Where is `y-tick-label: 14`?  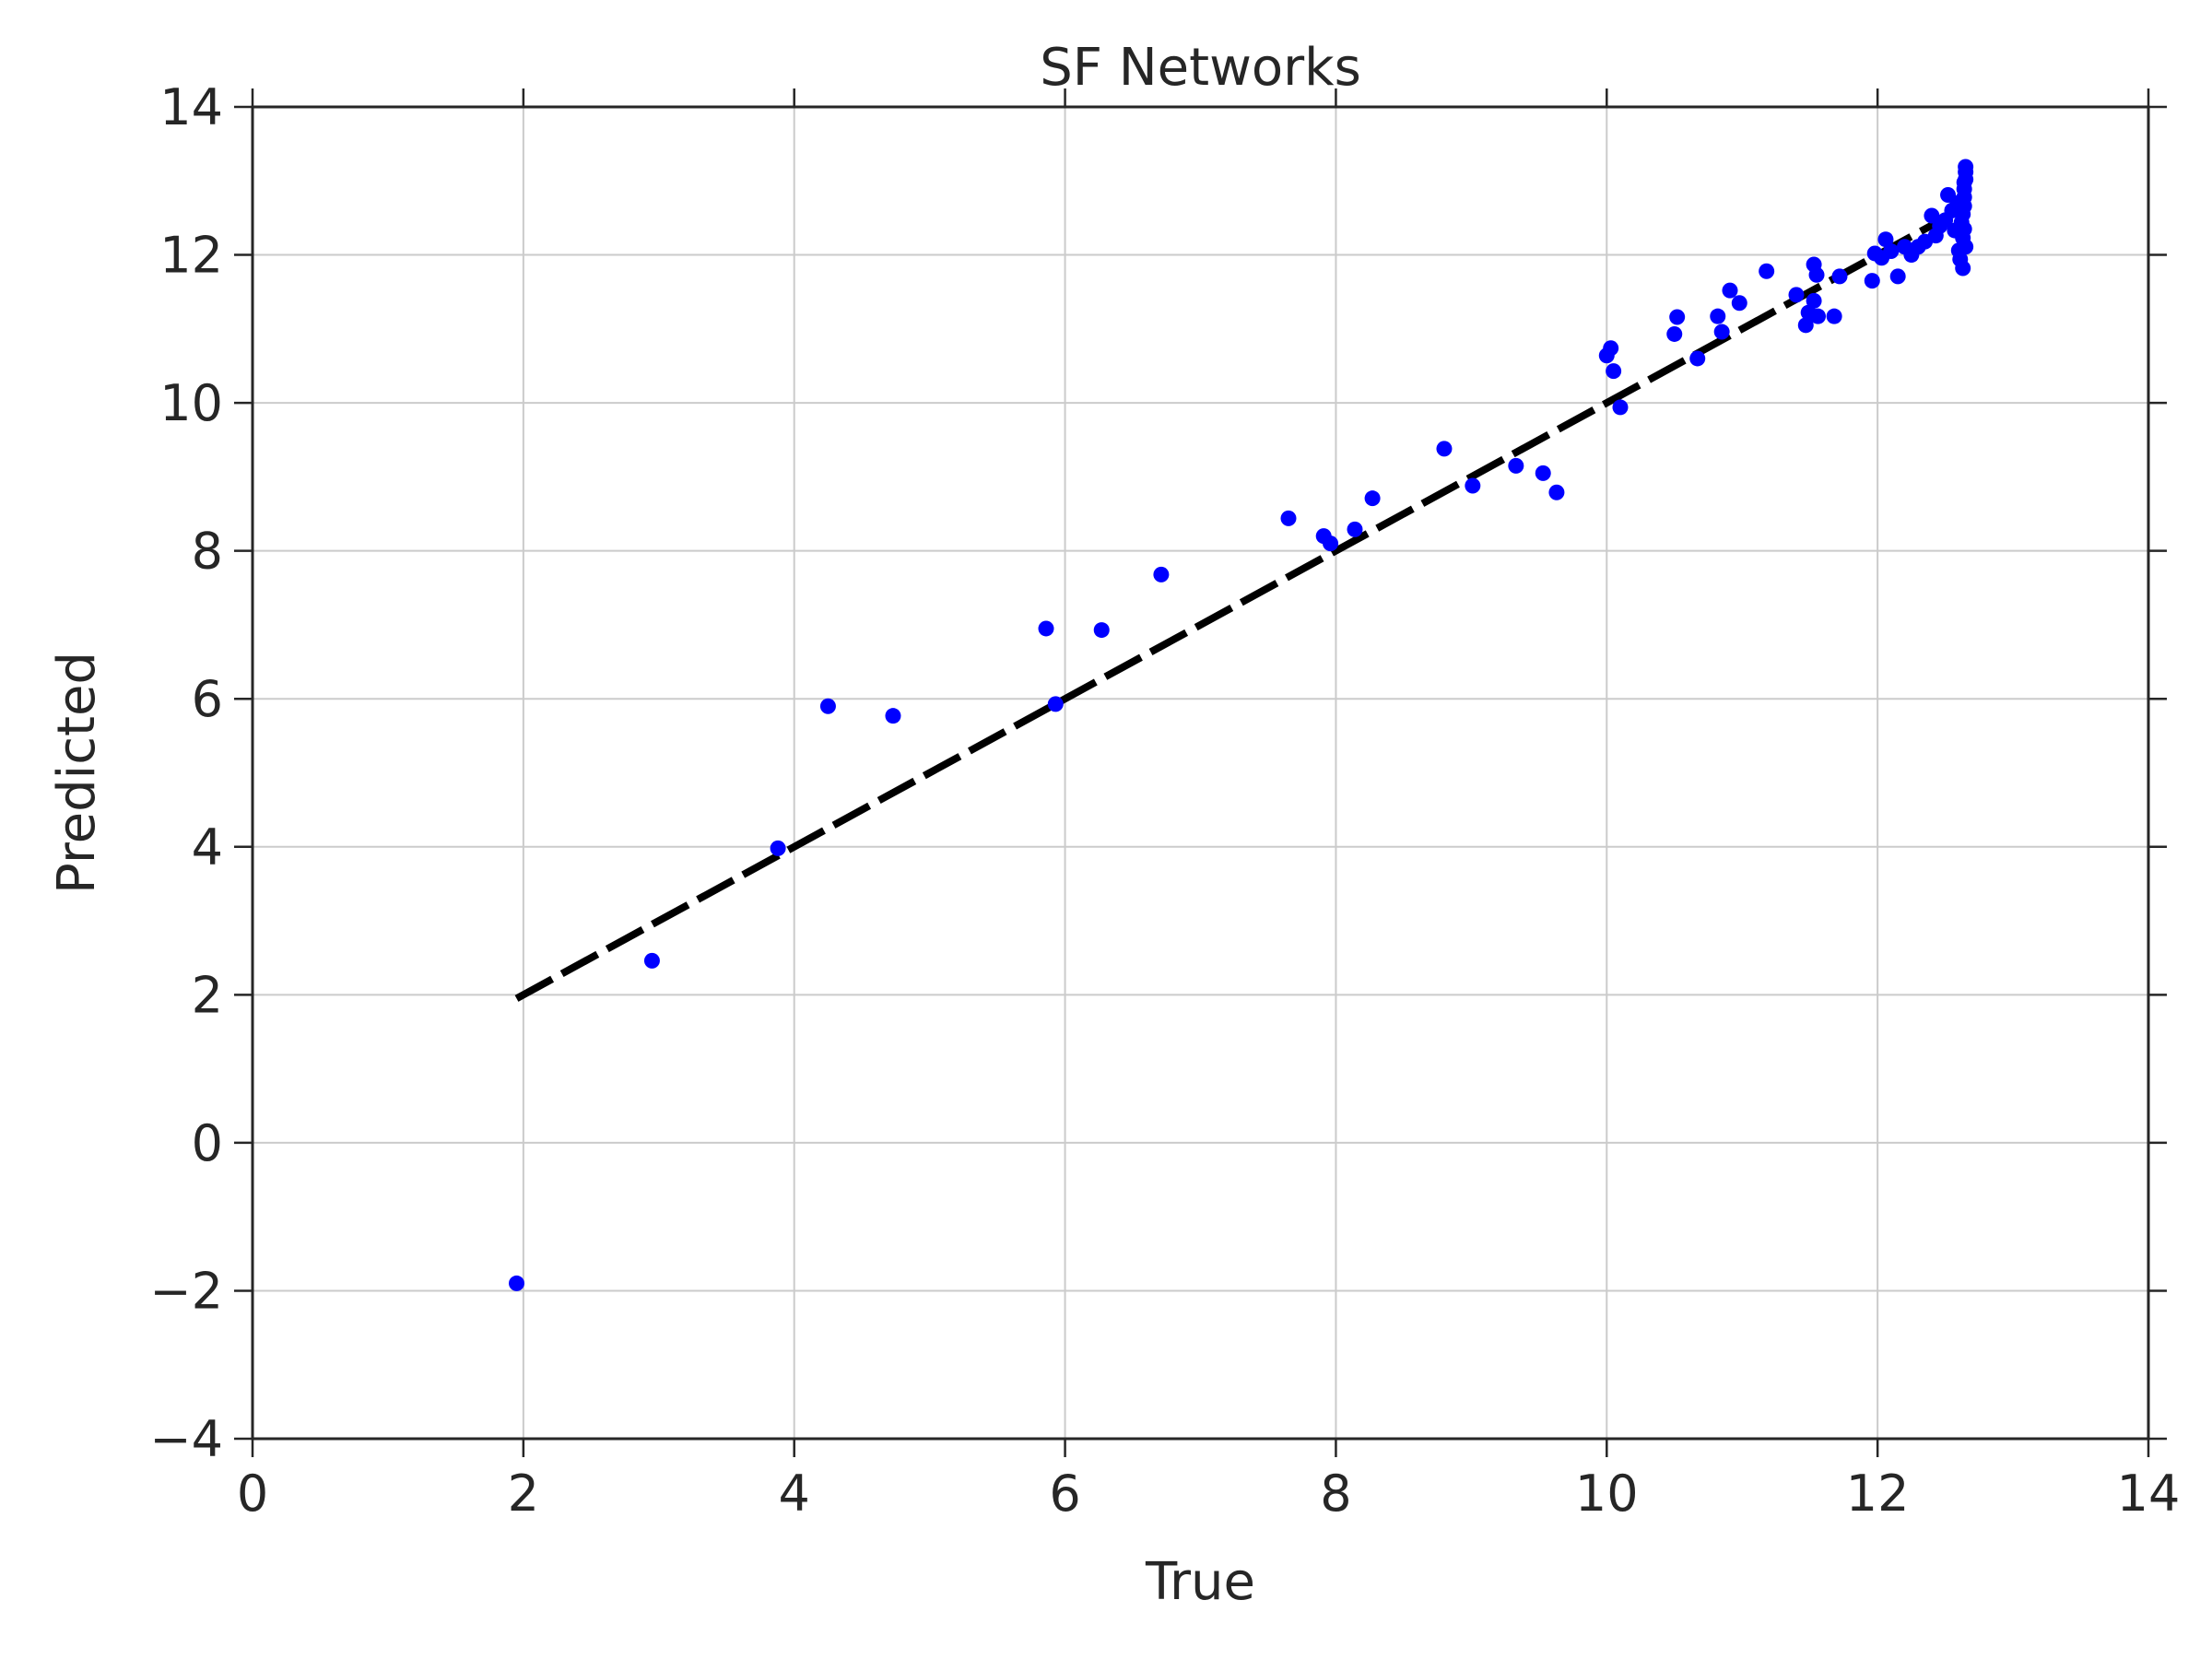
y-tick-label: 14 is located at coordinates (191, 107).